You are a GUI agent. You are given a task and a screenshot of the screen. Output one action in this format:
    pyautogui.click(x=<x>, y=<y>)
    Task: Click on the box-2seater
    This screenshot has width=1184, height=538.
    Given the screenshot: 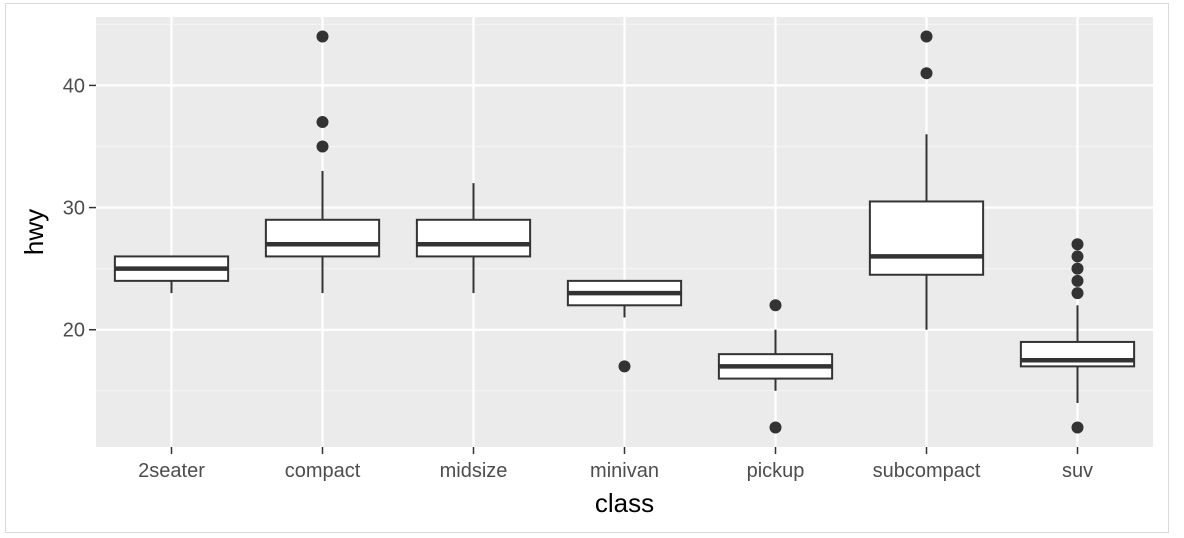 What is the action you would take?
    pyautogui.click(x=171, y=274)
    